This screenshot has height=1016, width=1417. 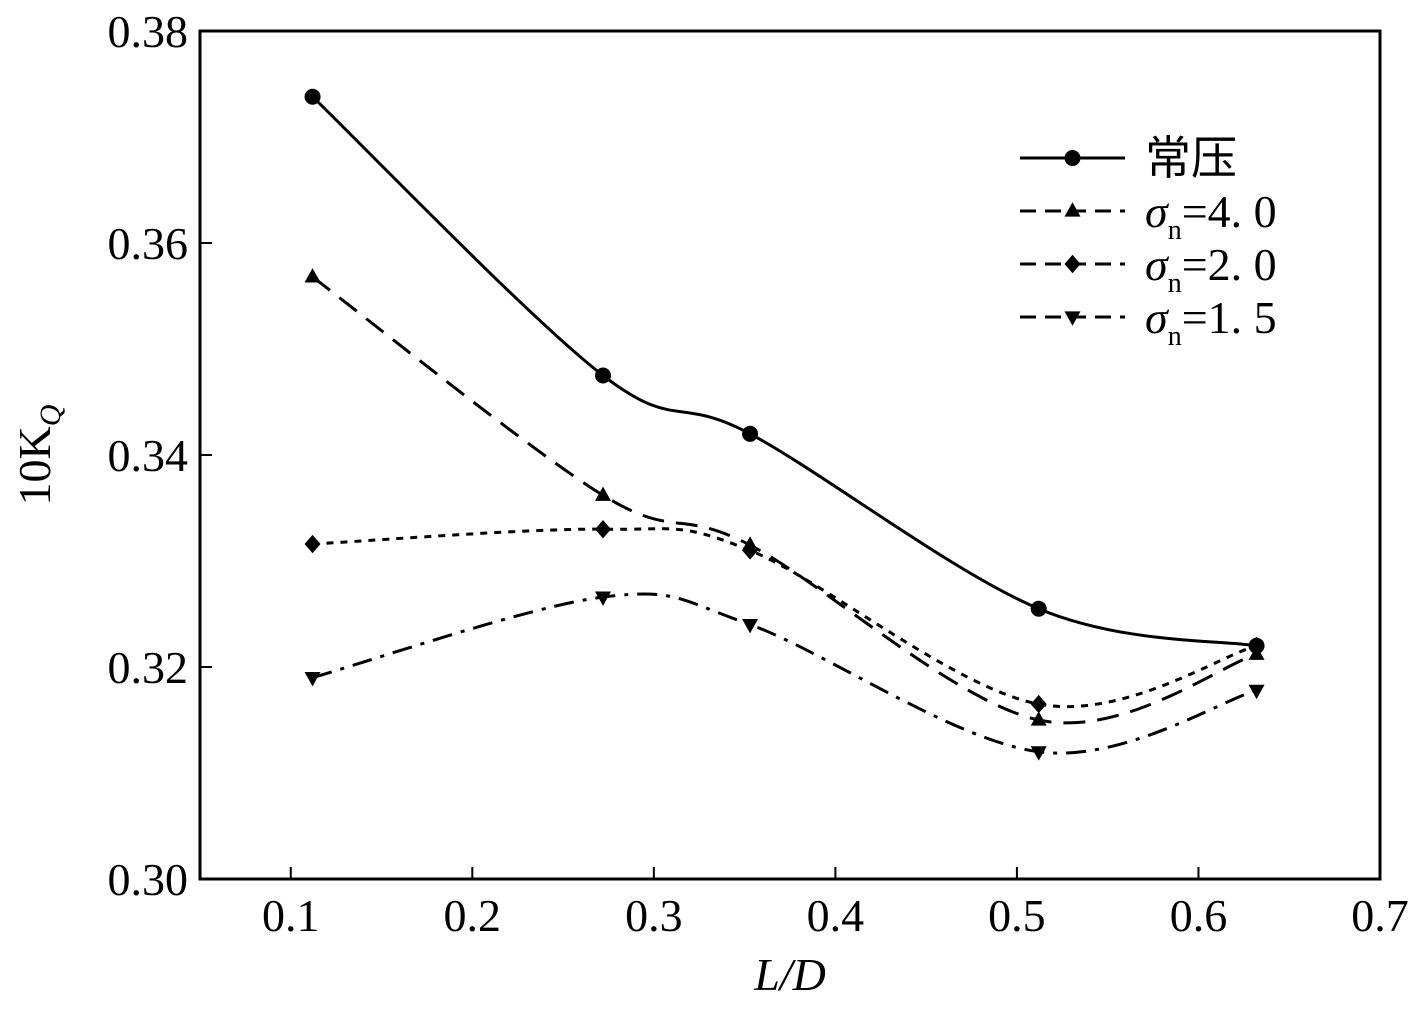 I want to click on y-tick-label: 0.34, so click(x=148, y=455).